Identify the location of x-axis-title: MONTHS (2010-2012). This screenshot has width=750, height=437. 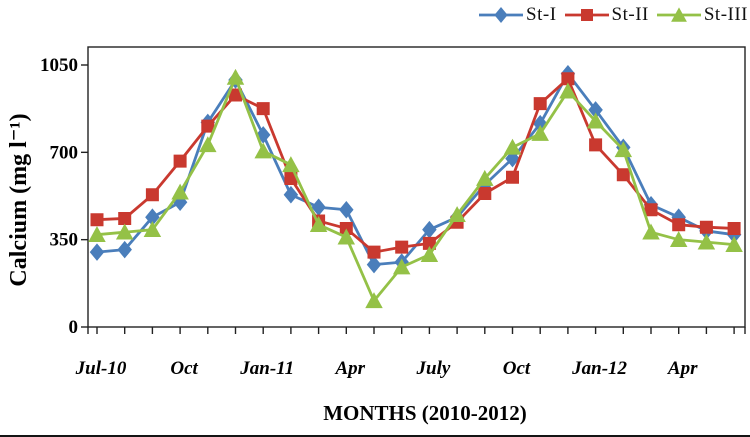
(425, 413).